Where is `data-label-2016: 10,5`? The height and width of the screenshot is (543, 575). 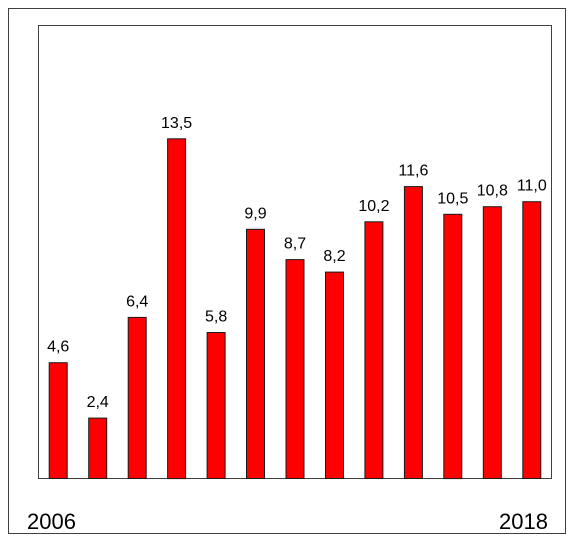
data-label-2016: 10,5 is located at coordinates (452, 198).